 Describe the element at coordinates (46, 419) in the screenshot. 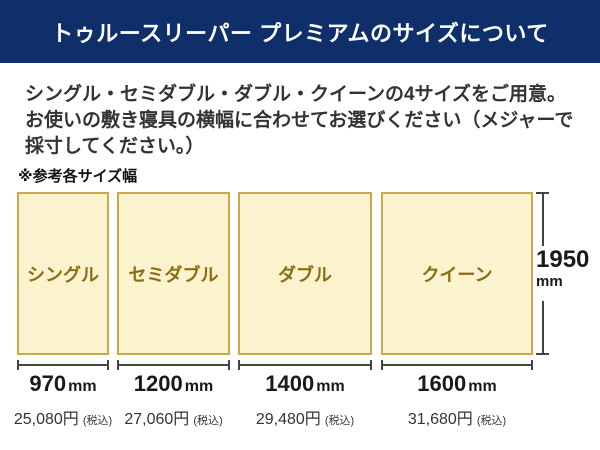

I see `price-amount: 25,080円` at that location.